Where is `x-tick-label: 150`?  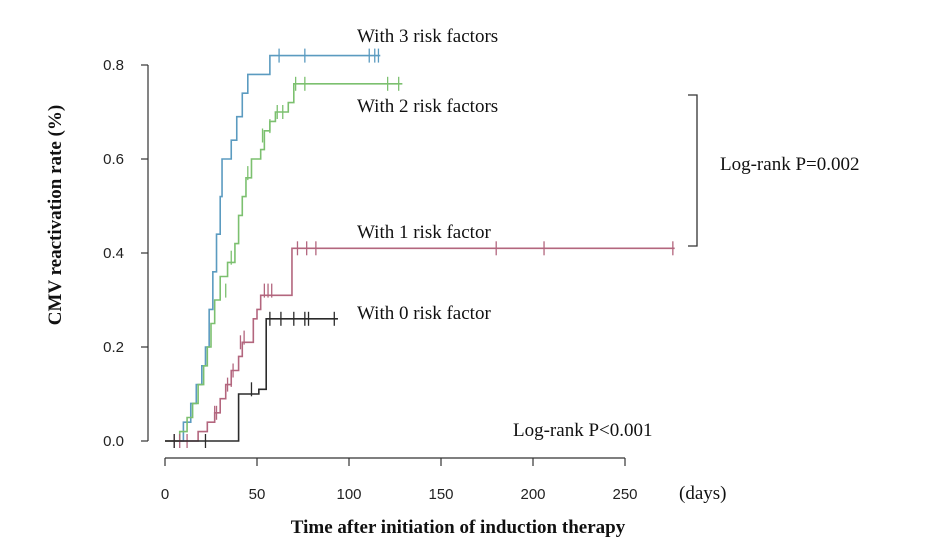 x-tick-label: 150 is located at coordinates (440, 494).